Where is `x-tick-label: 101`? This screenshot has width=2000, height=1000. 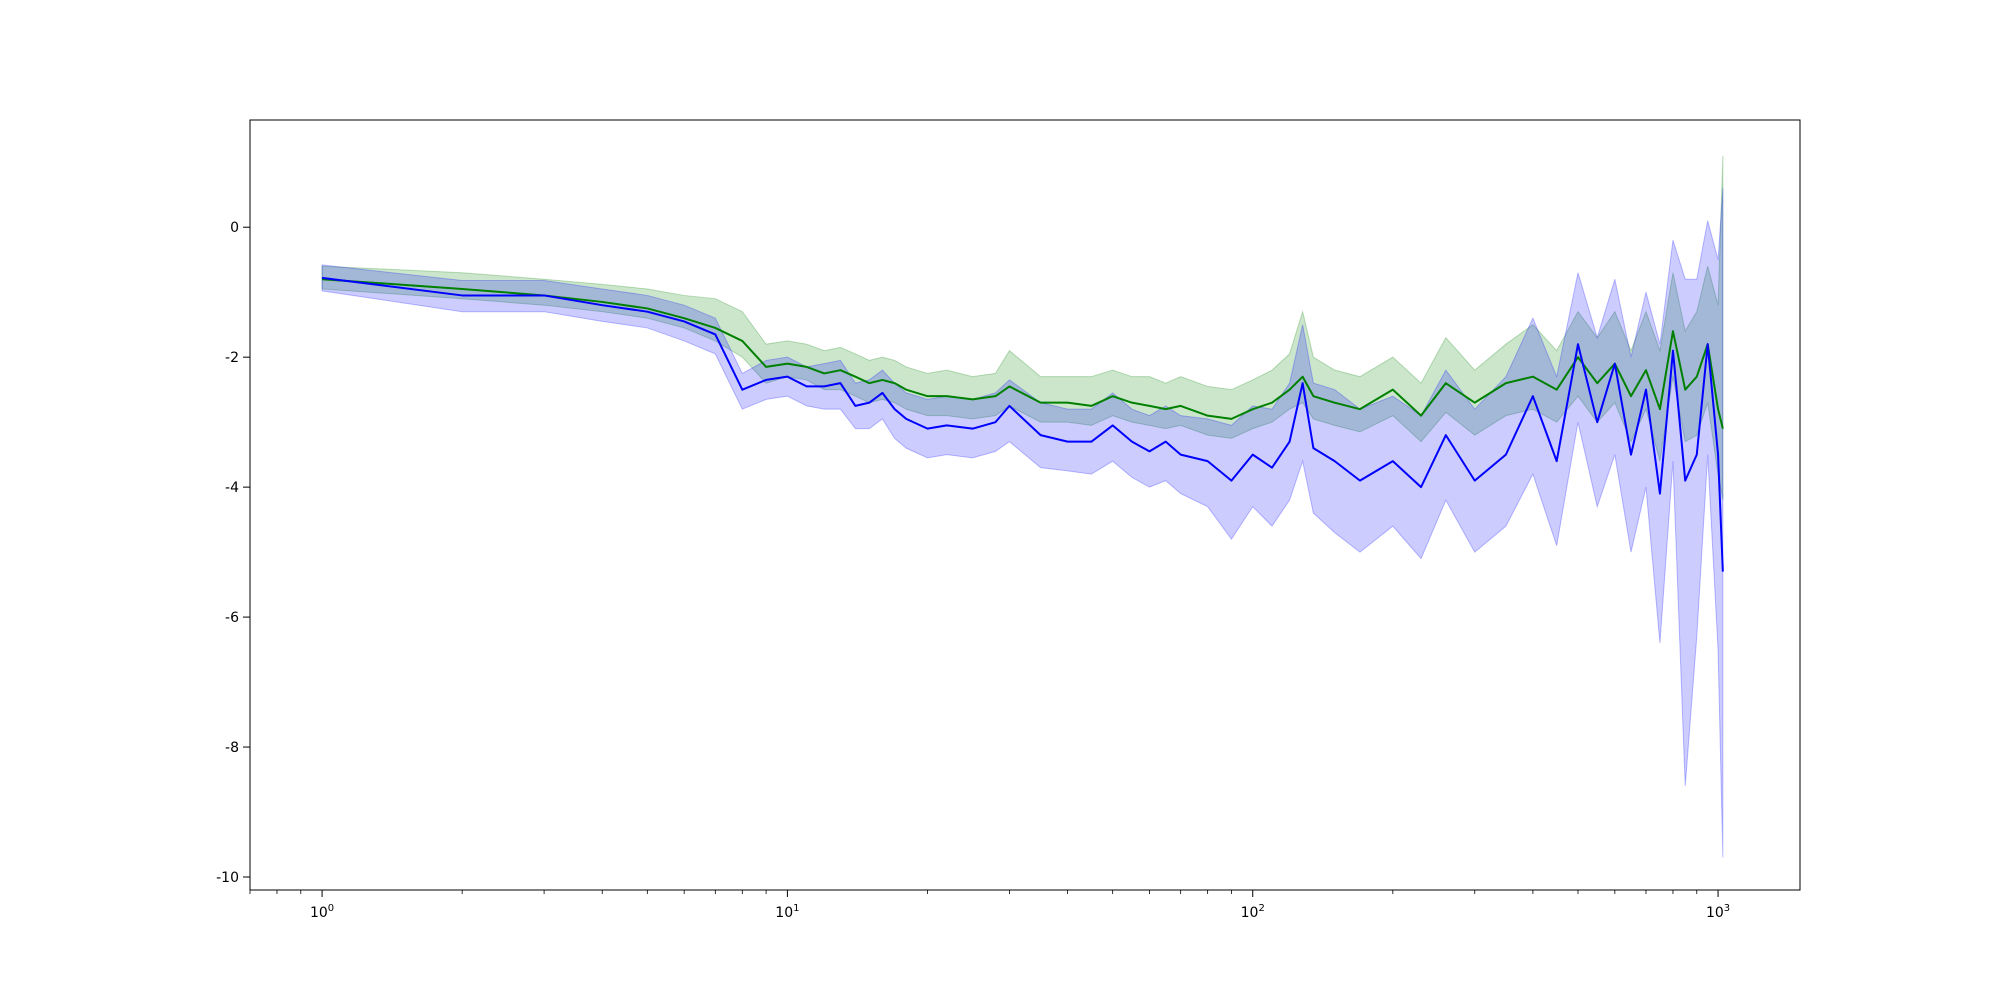 x-tick-label: 101 is located at coordinates (787, 912).